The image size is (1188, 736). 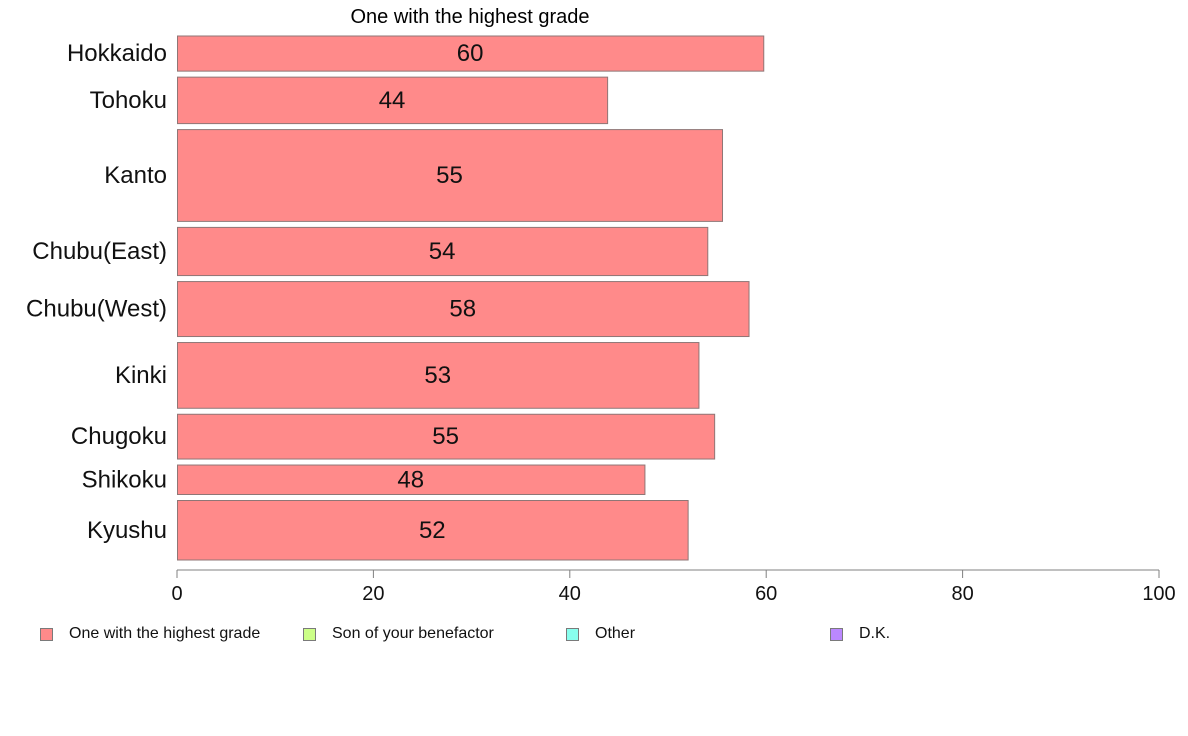 What do you see at coordinates (124, 479) in the screenshot?
I see `category-label-shikoku: Shikoku` at bounding box center [124, 479].